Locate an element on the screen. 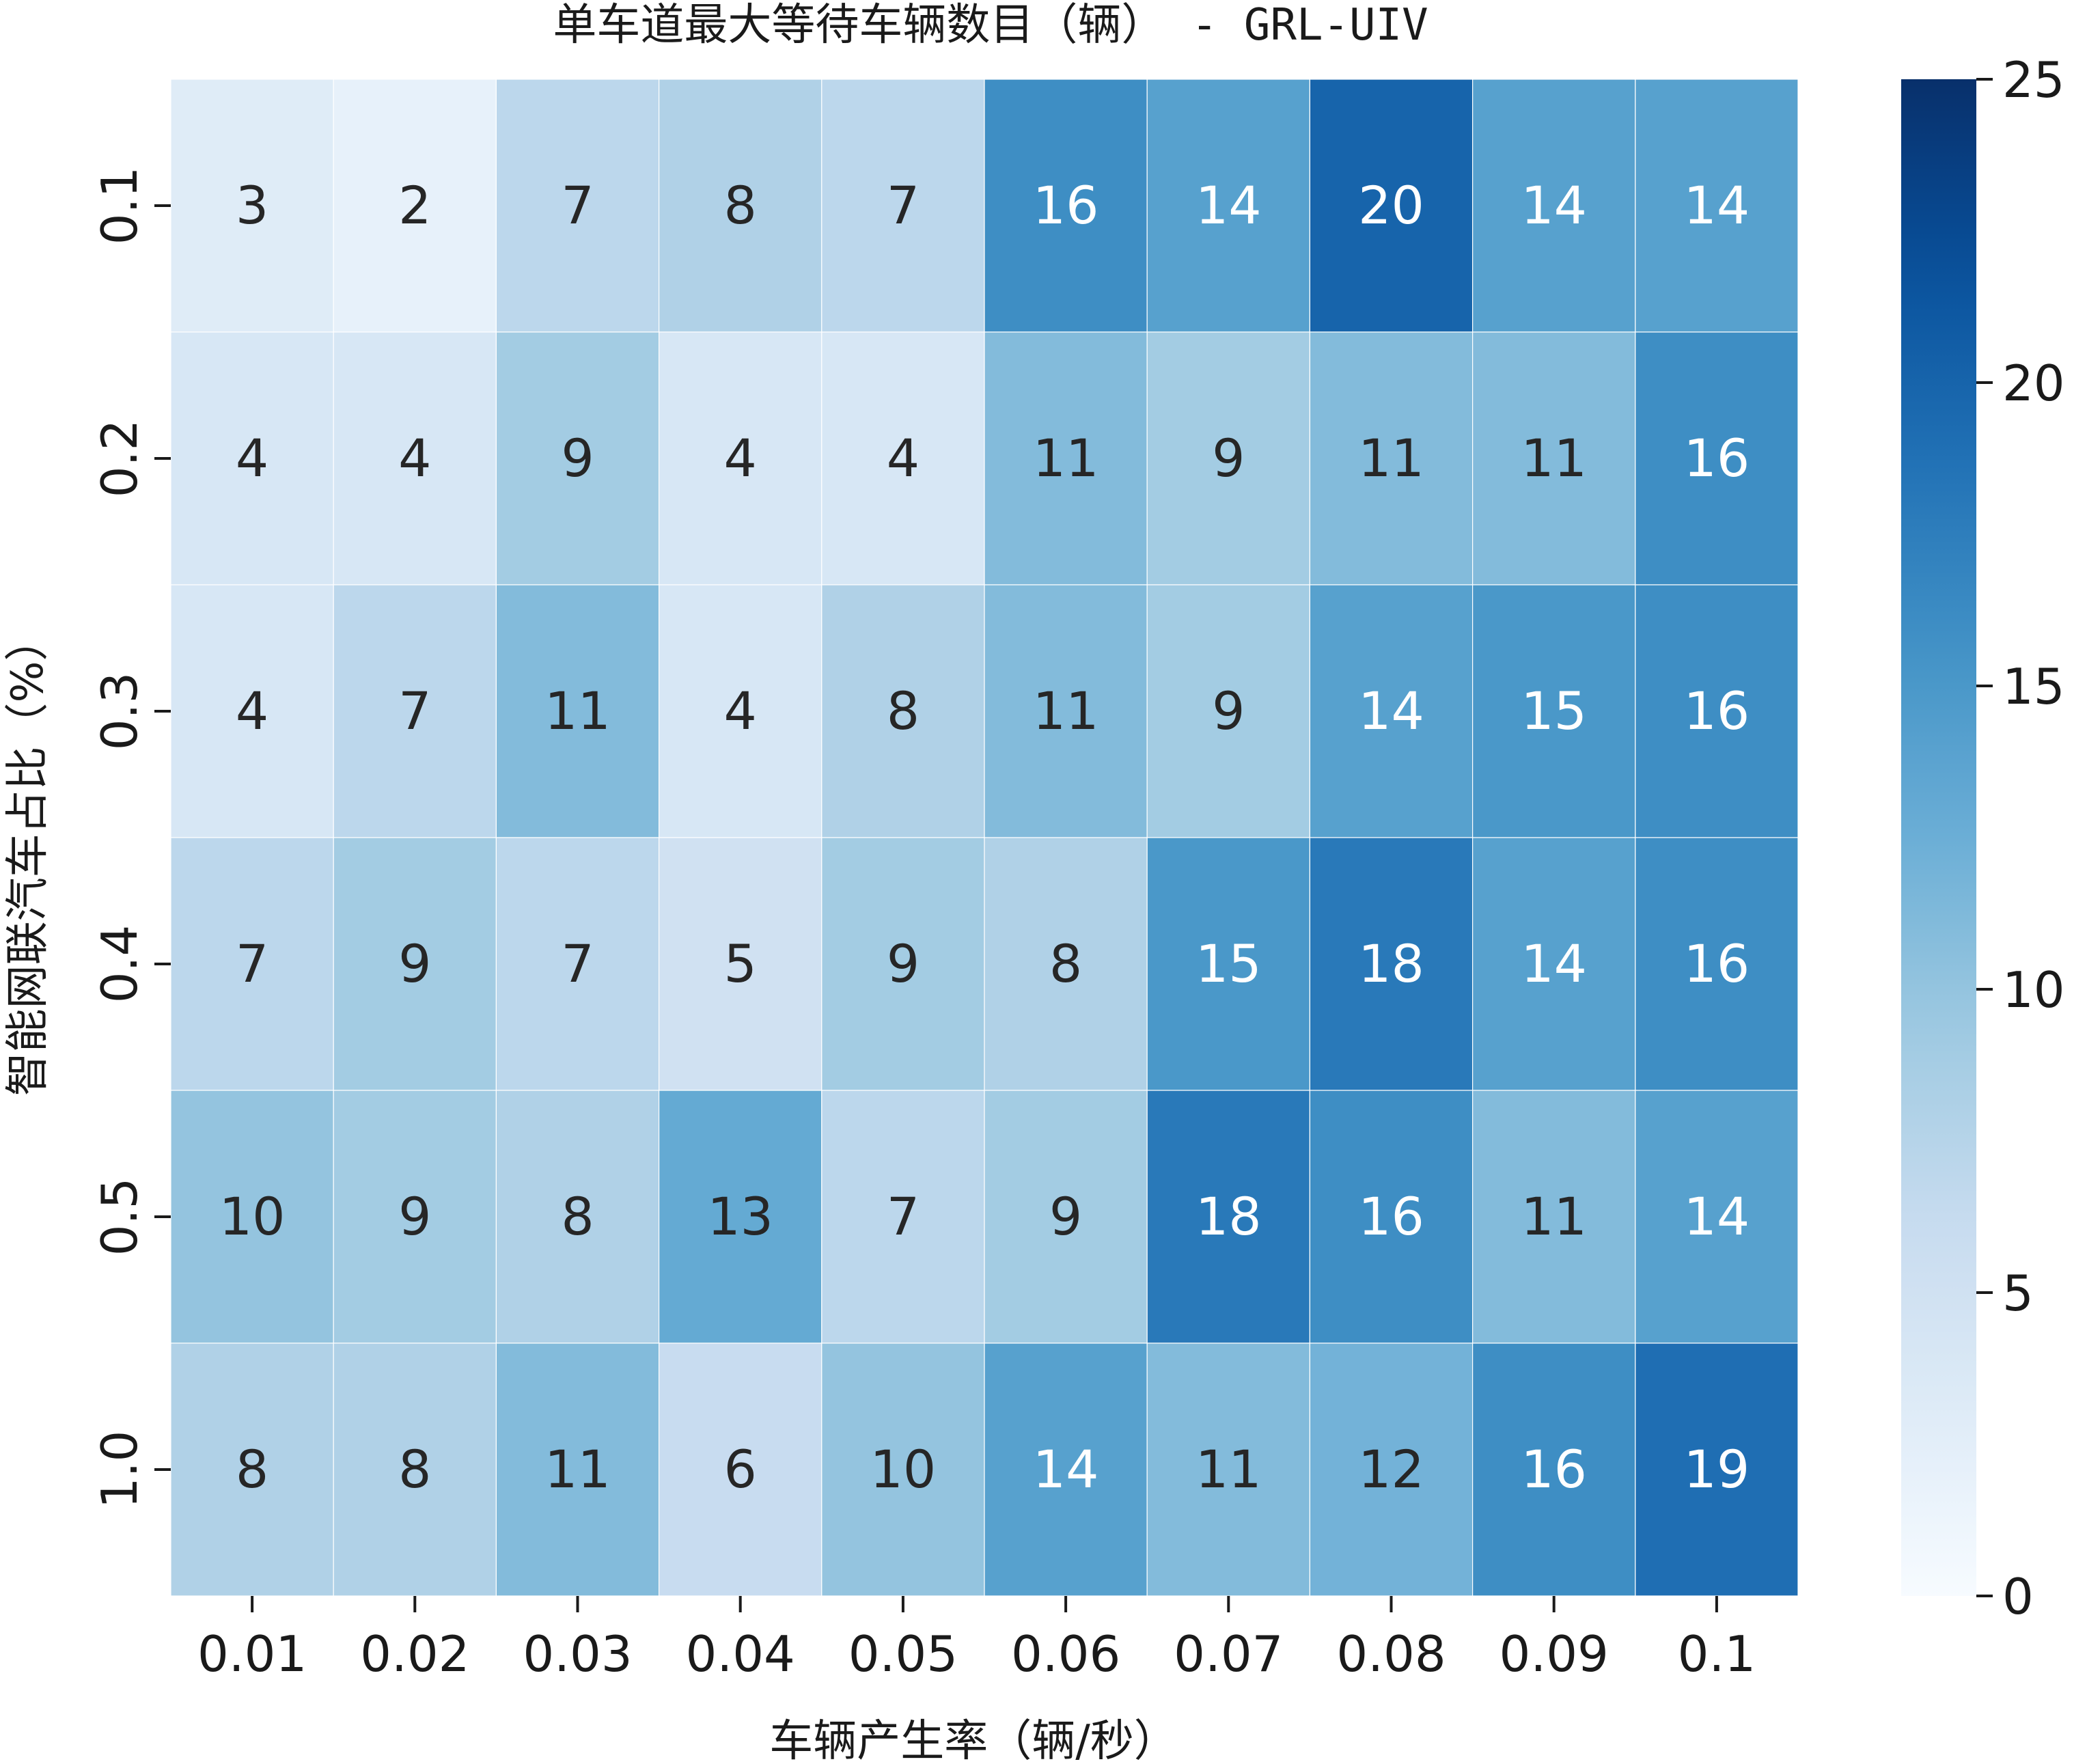  cell-value-label: 5 is located at coordinates (740, 963).